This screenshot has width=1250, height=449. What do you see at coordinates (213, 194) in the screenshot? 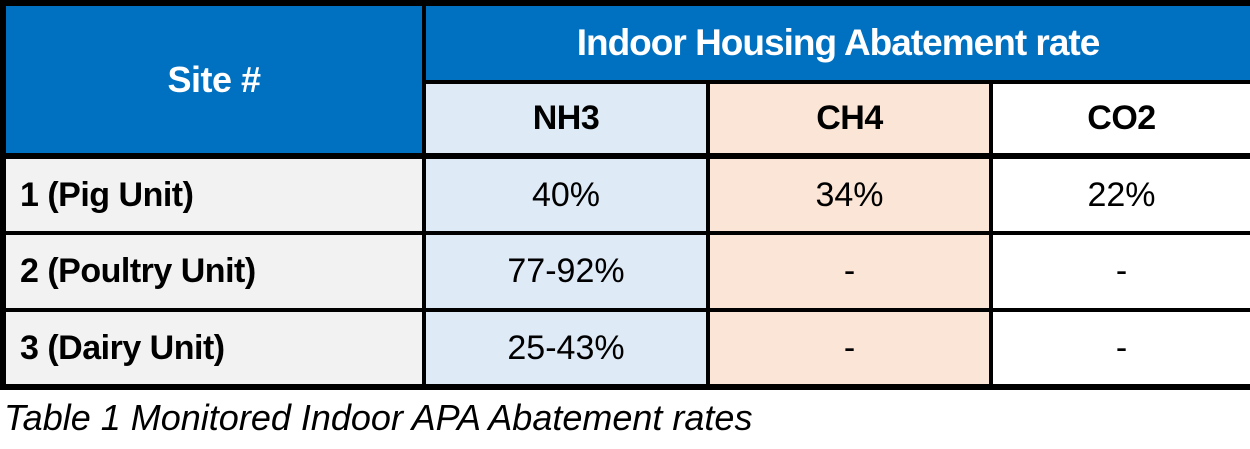
I see `site-label: 1 (Pig Unit)` at bounding box center [213, 194].